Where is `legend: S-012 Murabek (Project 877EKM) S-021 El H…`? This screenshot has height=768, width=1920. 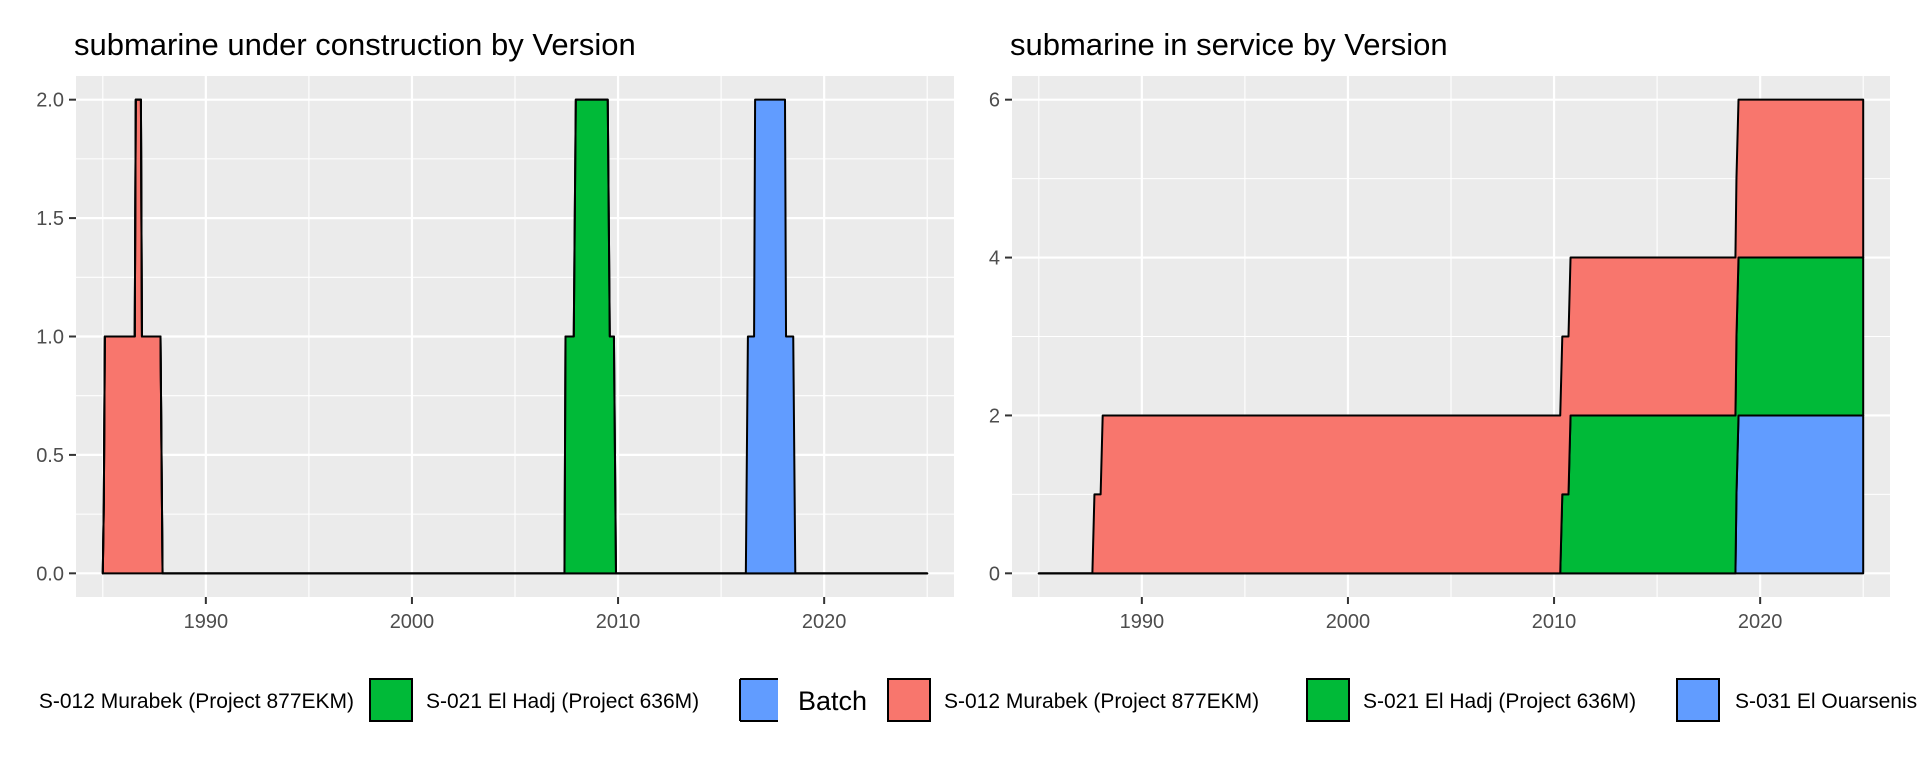
legend: S-012 Murabek (Project 877EKM) S-021 El H… is located at coordinates (978, 700).